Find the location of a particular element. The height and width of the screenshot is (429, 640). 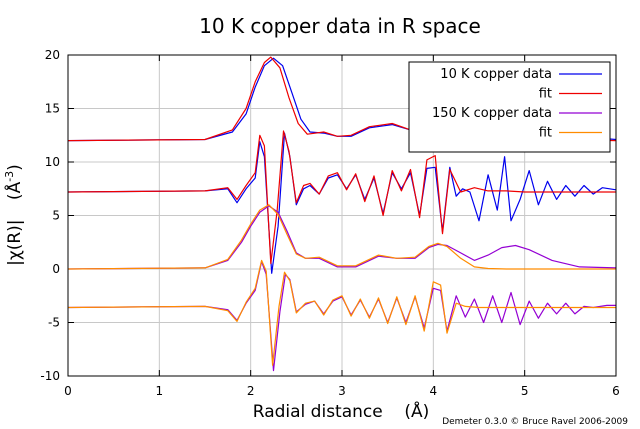

series-line-5-magnitude-150K is located at coordinates (341, 237).